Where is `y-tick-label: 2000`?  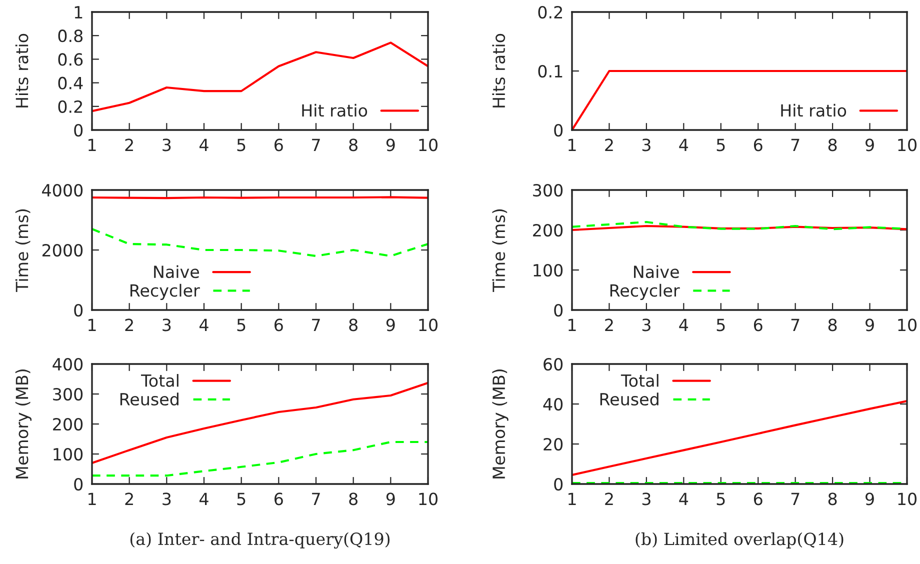 y-tick-label: 2000 is located at coordinates (62, 250).